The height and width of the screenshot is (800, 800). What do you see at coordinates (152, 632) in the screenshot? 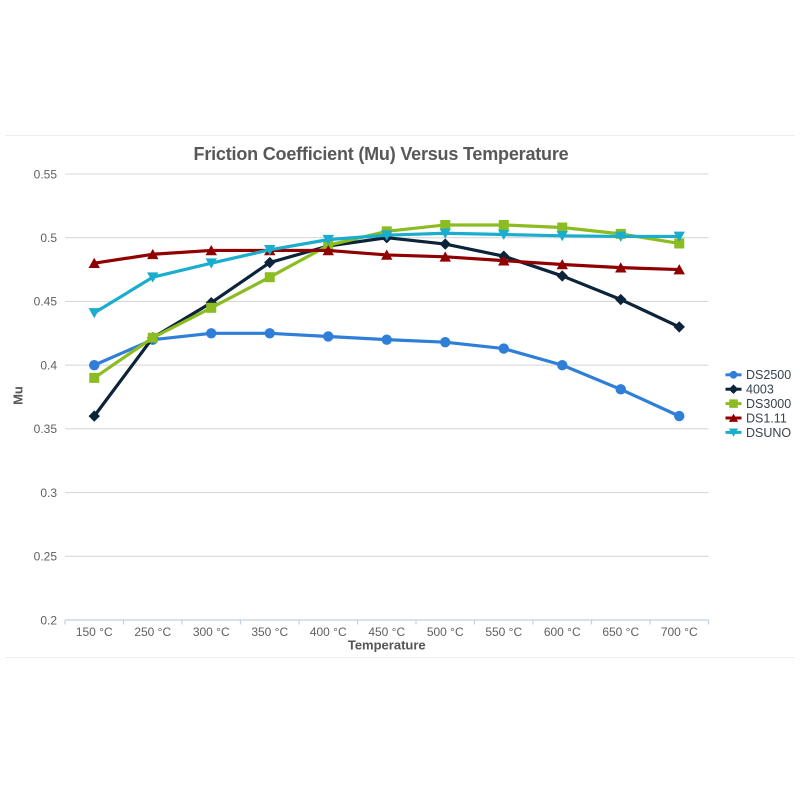
I see `svg-text: 250 °C` at bounding box center [152, 632].